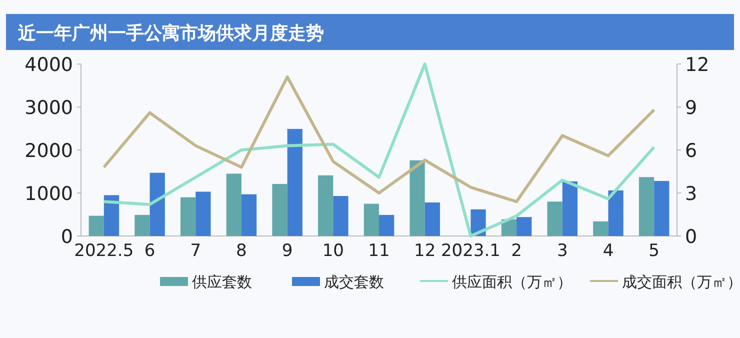  What do you see at coordinates (654, 251) in the screenshot?
I see `x-tick-label: 5` at bounding box center [654, 251].